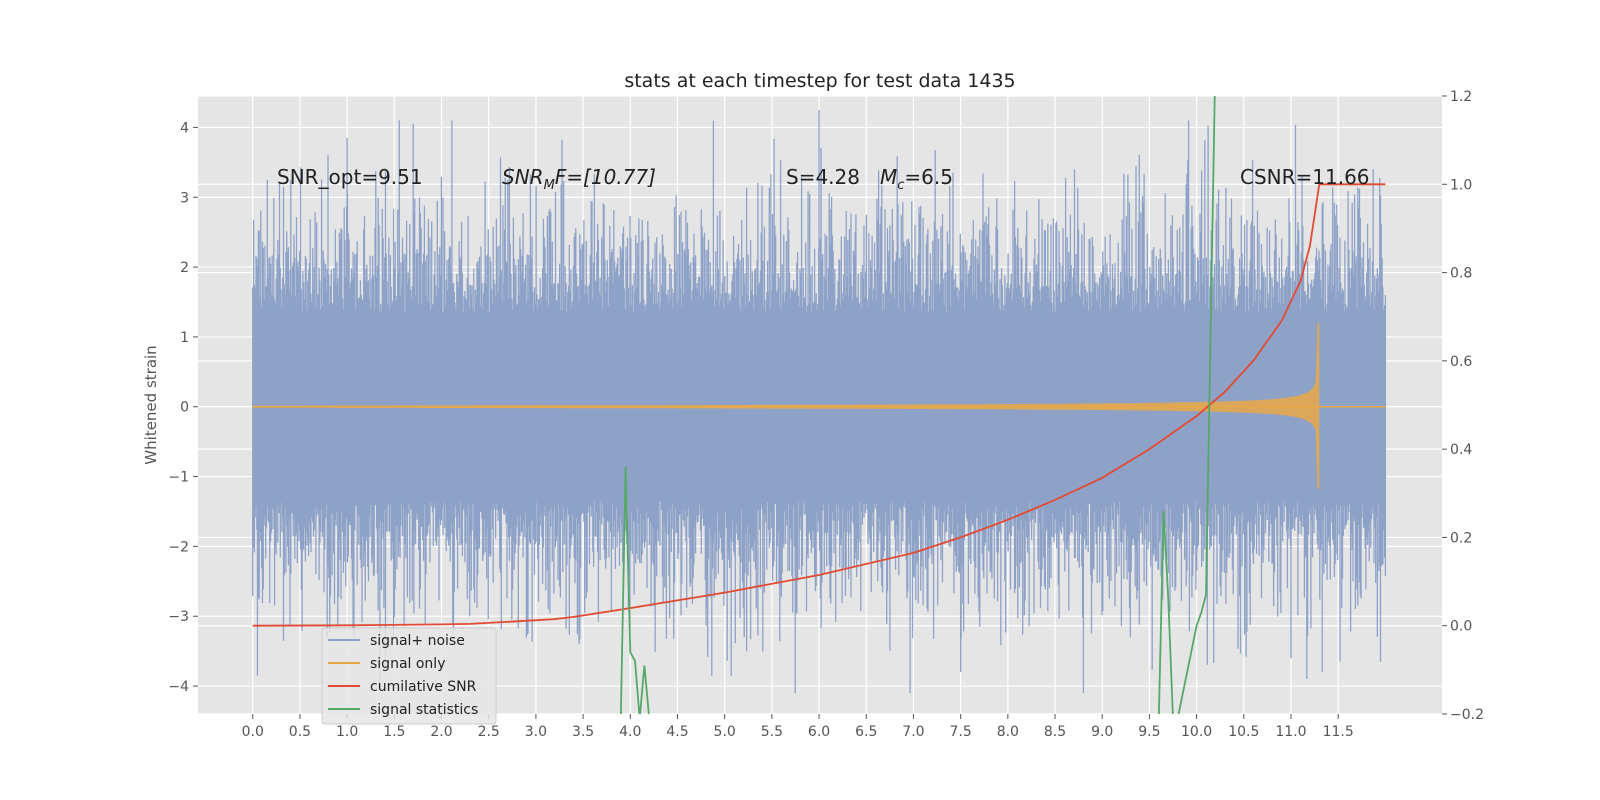 The height and width of the screenshot is (800, 1600). What do you see at coordinates (151, 404) in the screenshot?
I see `y-axis-label: Whitened strain` at bounding box center [151, 404].